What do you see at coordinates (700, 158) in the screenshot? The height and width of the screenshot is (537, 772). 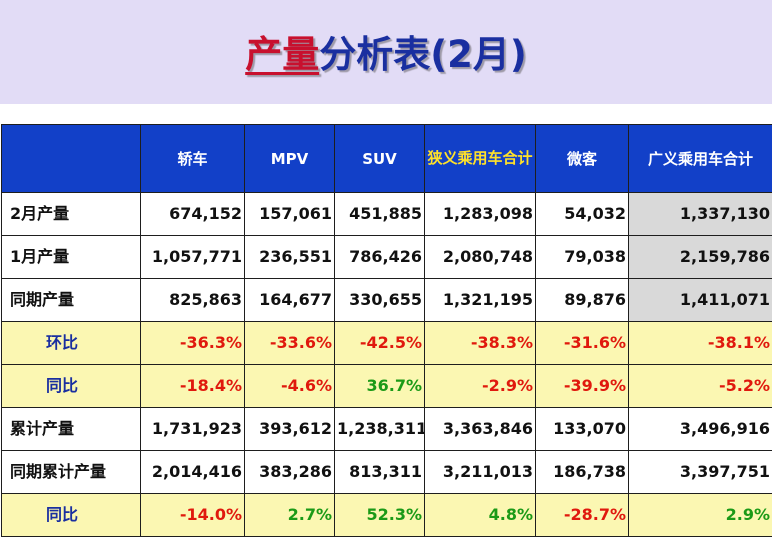 I see `header-broad-total: 广义乘用车合计` at bounding box center [700, 158].